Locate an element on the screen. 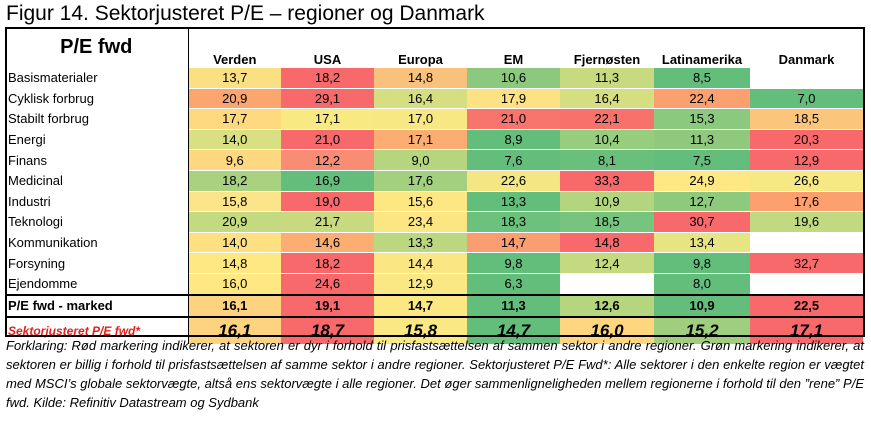  table-row: Energi 14,0 21,0 17,1 8,9 10,4 11,3 20,3 is located at coordinates (434, 139).